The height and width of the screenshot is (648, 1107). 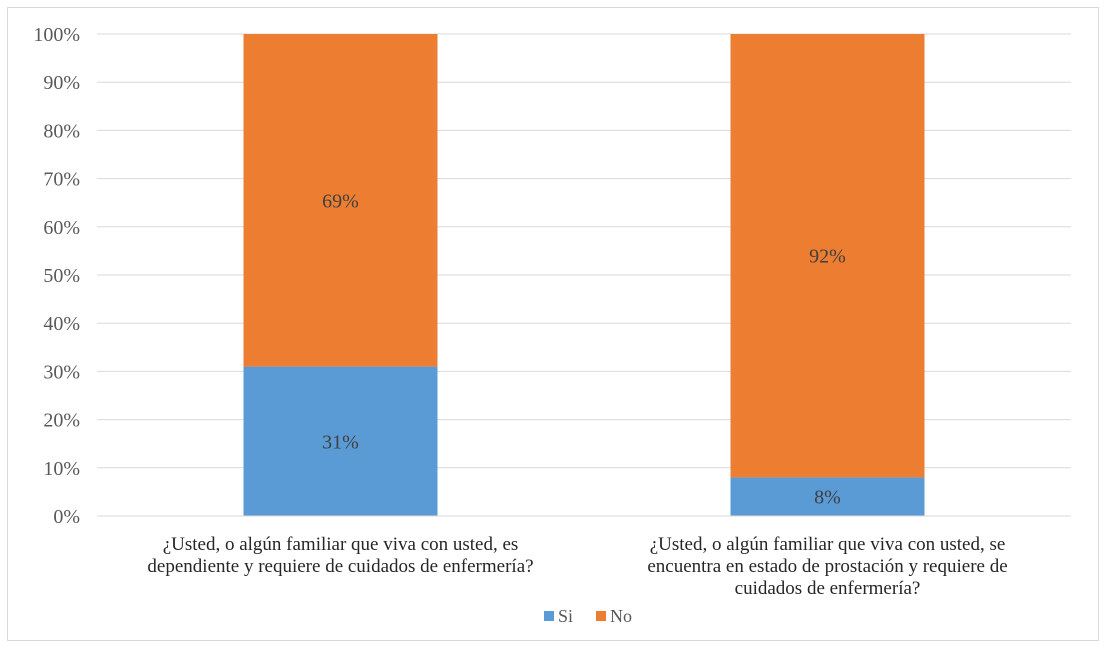 I want to click on data-label: 8%, so click(x=827, y=498).